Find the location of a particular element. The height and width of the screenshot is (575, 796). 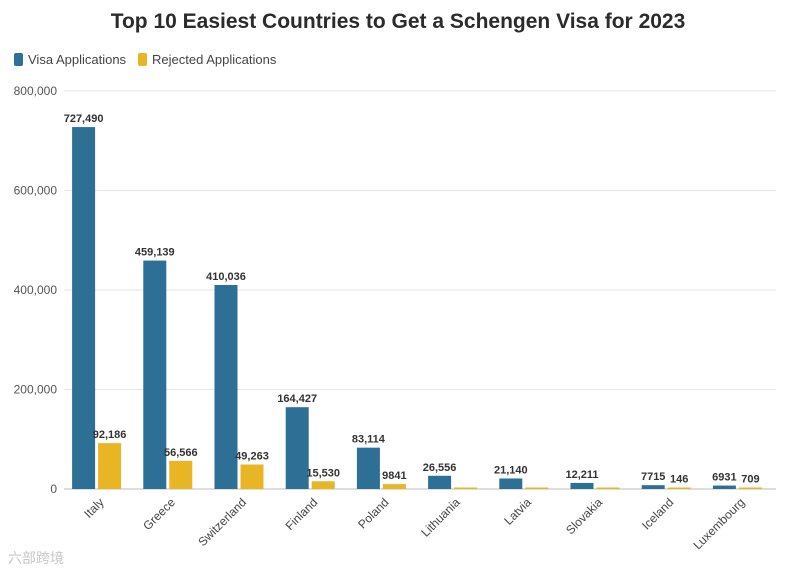

legend-item-visa-applications: Visa Applications is located at coordinates (70, 59).